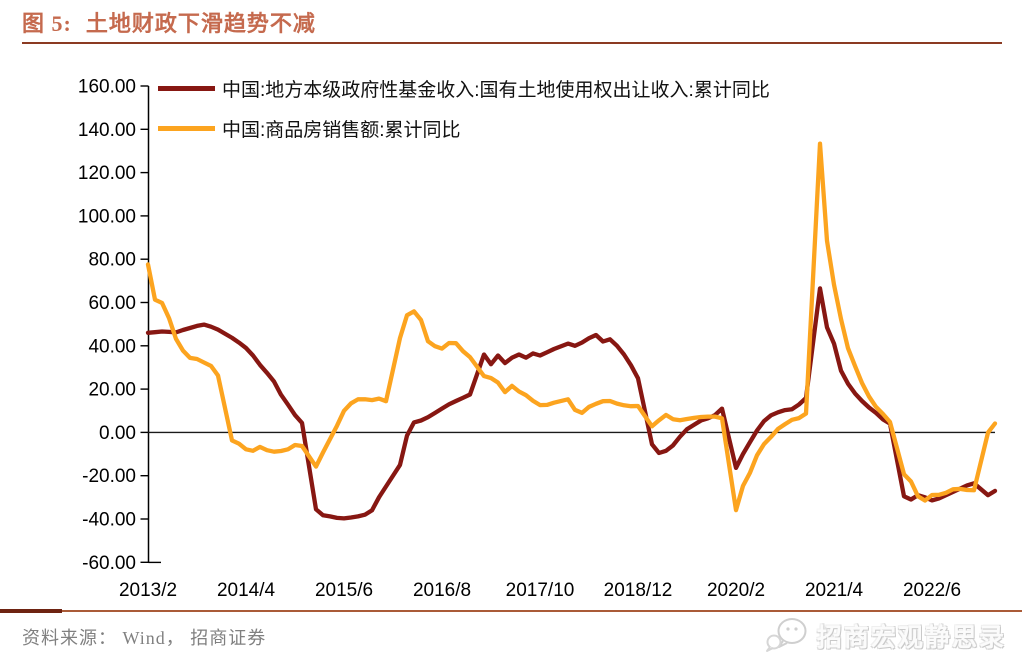 The width and height of the screenshot is (1022, 671). I want to click on x-axis-label: 2018/12, so click(638, 590).